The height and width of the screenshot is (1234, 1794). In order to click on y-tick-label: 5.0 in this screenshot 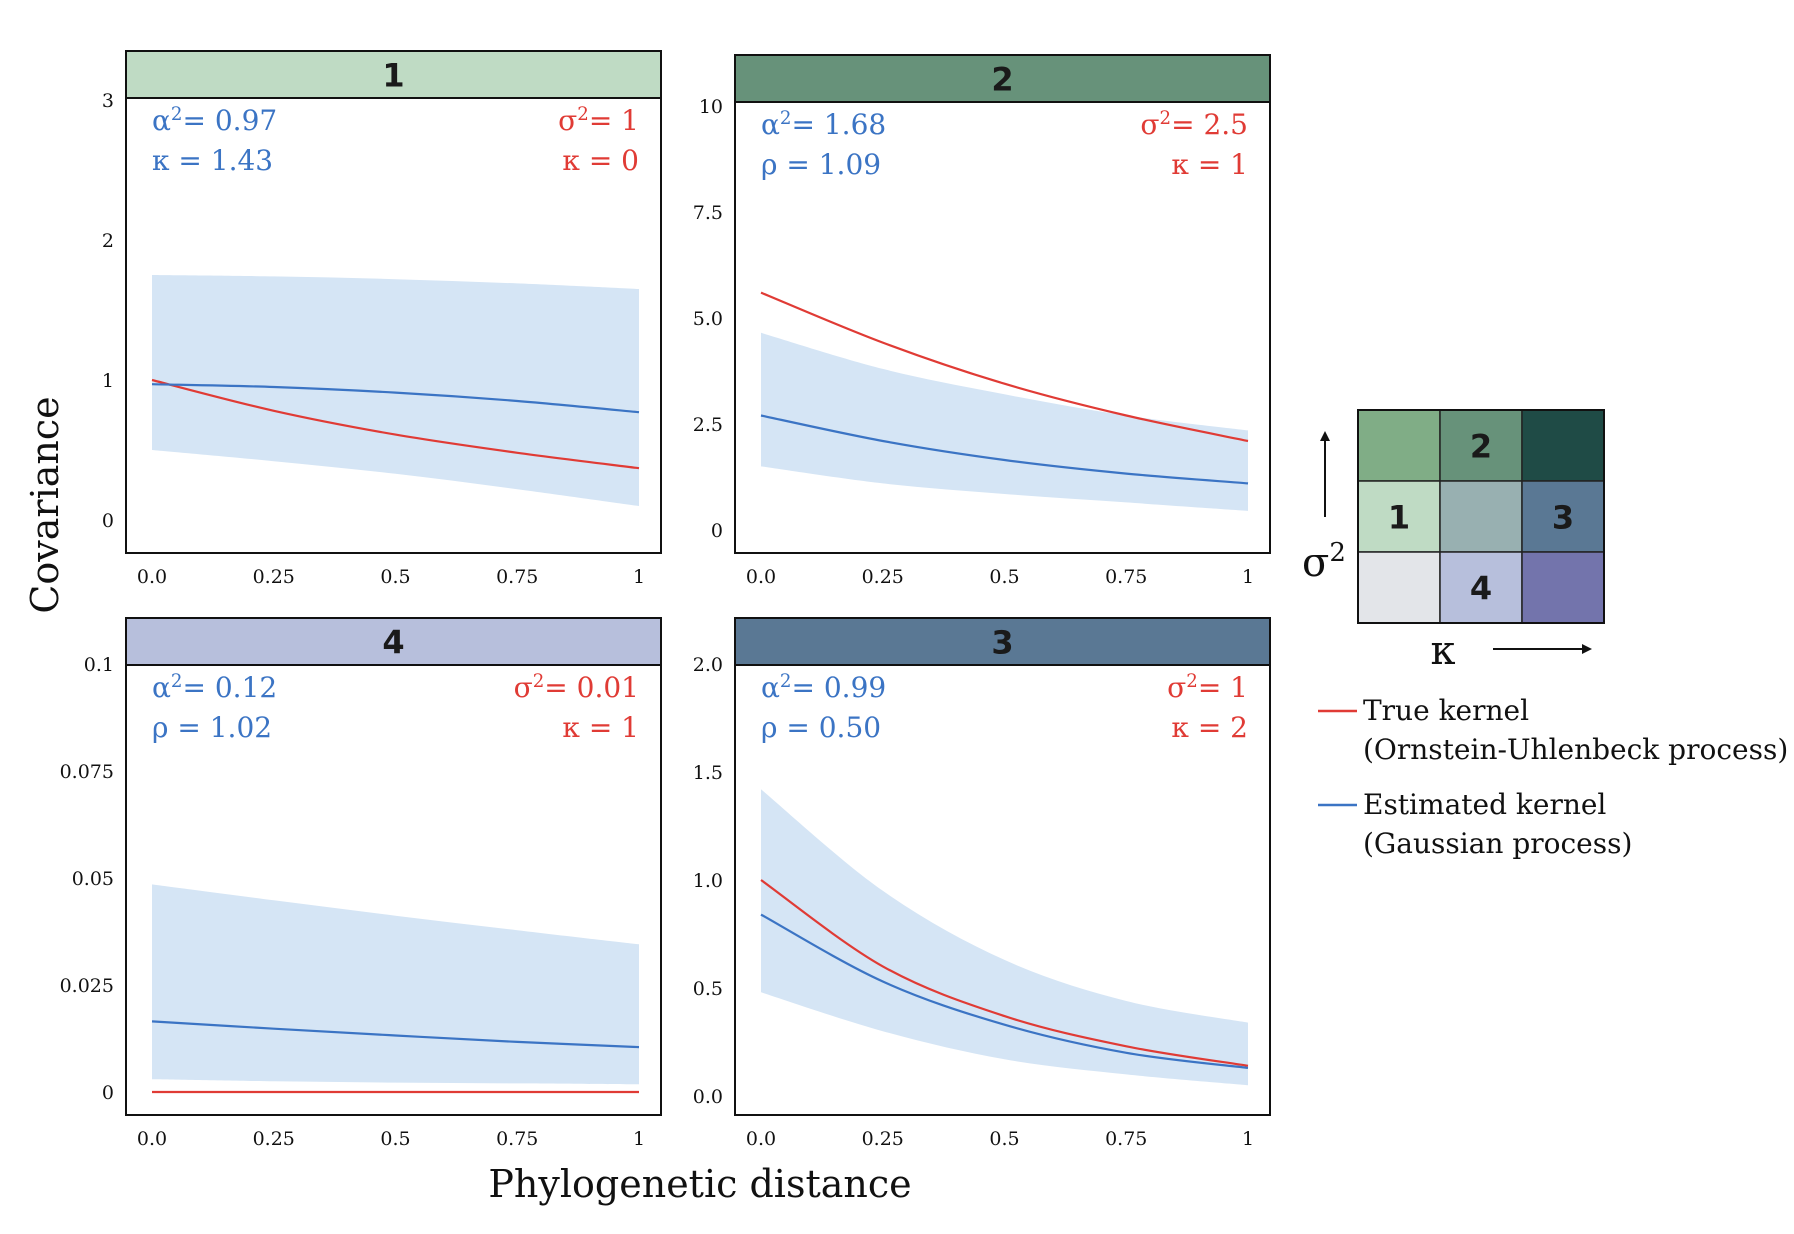, I will do `click(708, 319)`.